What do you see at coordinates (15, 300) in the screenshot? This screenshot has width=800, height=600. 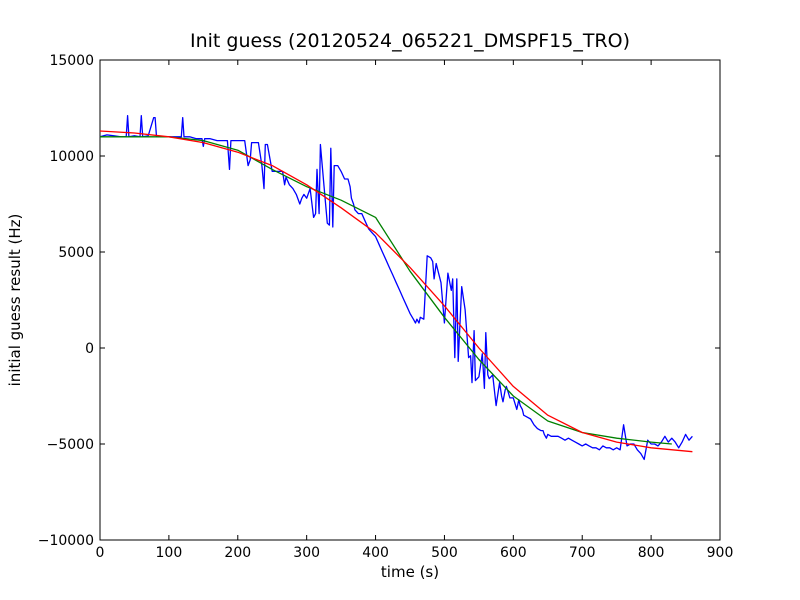 I see `y-axis-label: initial guess result (Hz)` at bounding box center [15, 300].